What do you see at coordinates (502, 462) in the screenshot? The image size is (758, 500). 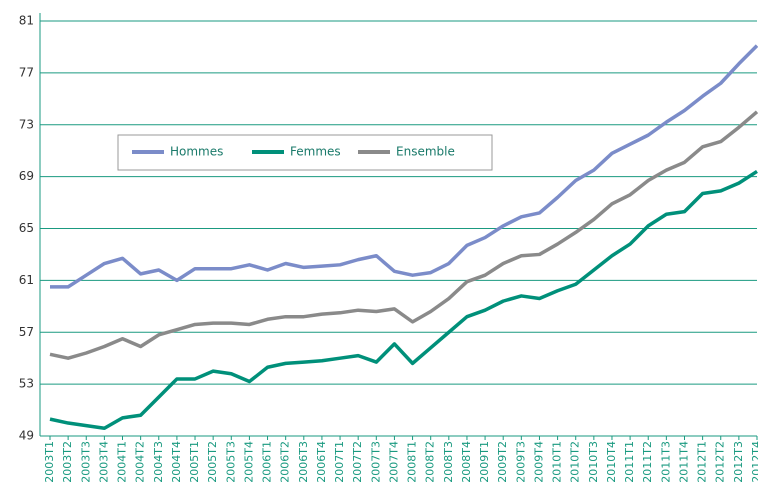 I see `x-tick-label: 2009T2` at bounding box center [502, 462].